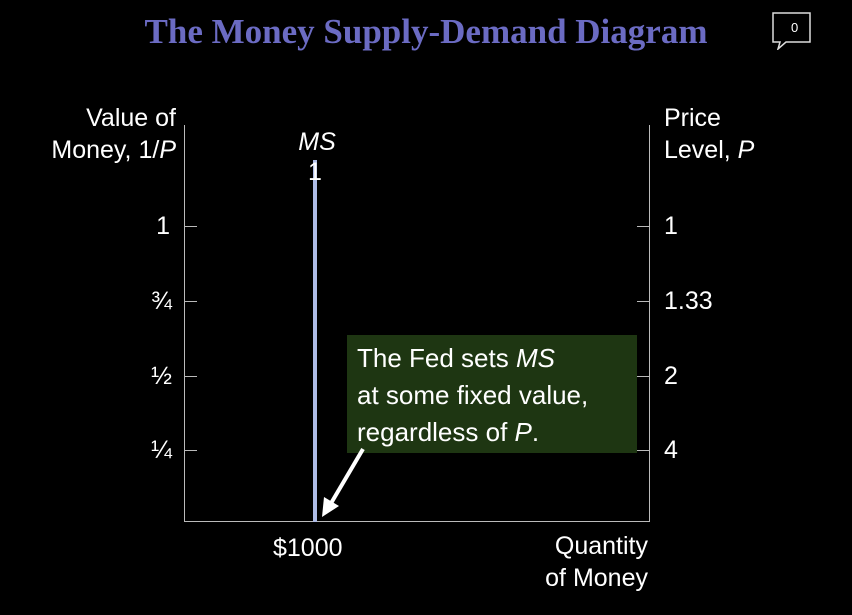 This screenshot has width=852, height=615. I want to click on left-axis-line, so click(184, 323).